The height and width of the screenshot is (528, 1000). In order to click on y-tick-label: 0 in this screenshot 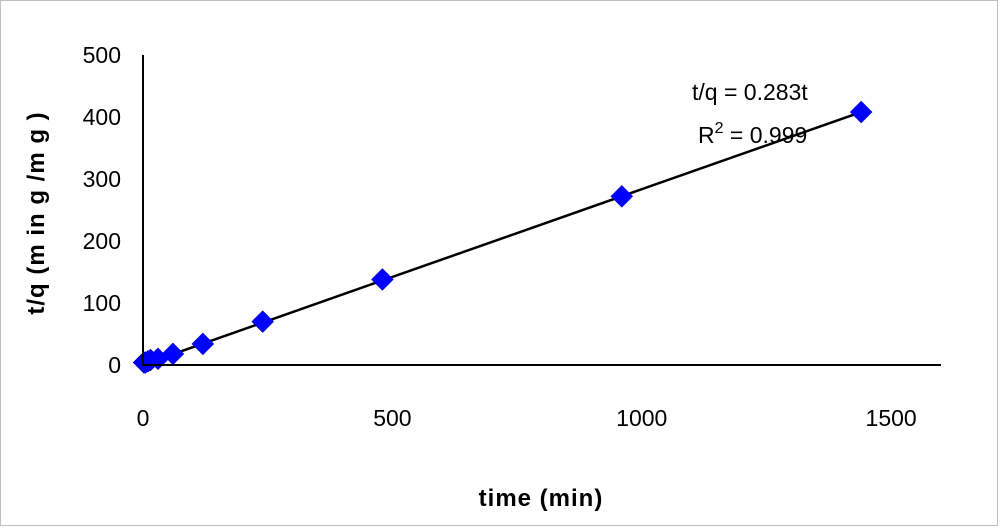, I will do `click(114, 365)`.